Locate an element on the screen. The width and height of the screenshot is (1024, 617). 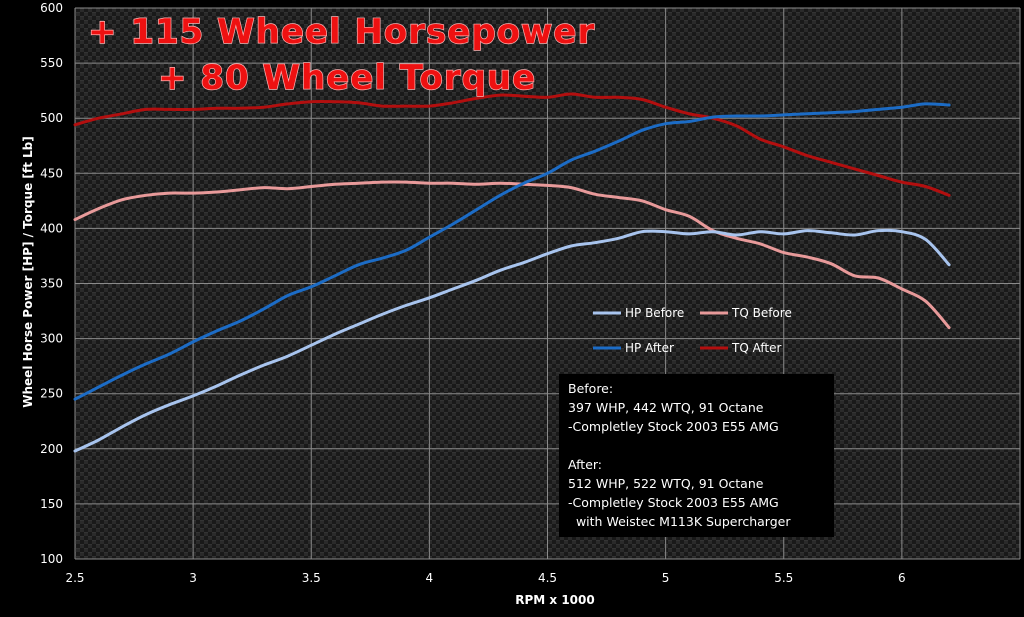
y-tick-label: 300 is located at coordinates (51, 339).